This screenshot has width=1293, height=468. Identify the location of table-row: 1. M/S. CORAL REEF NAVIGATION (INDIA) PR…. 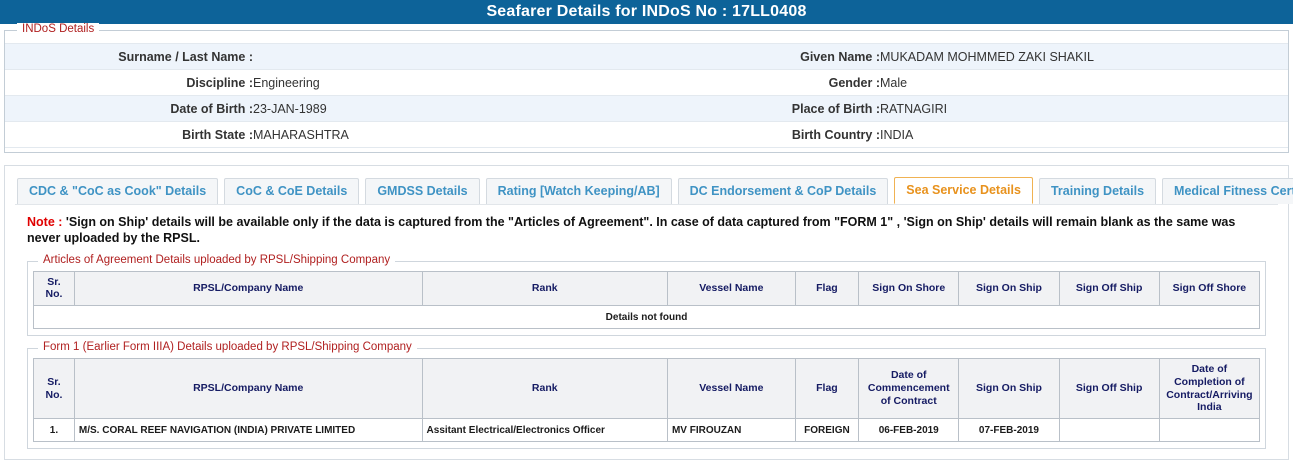
(647, 430).